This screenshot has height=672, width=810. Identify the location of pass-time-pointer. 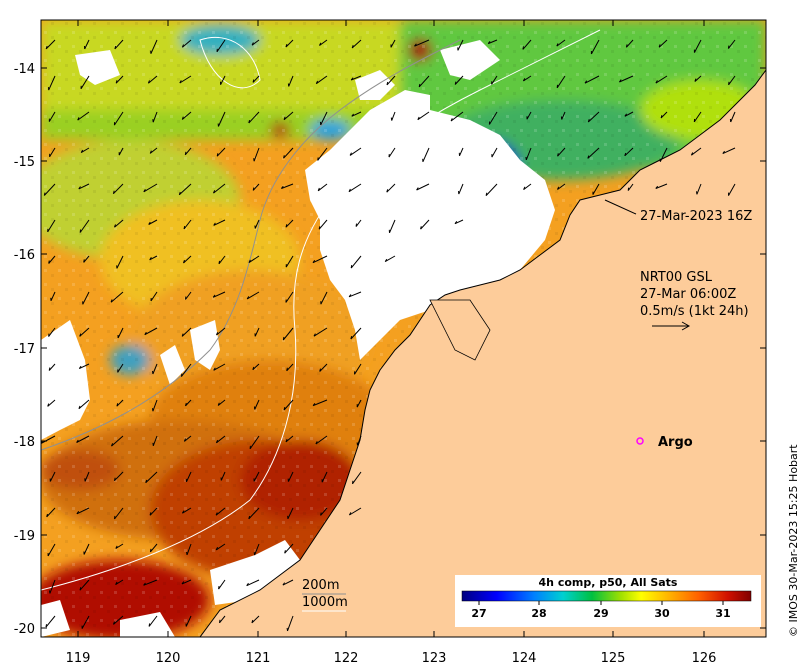
(620, 207).